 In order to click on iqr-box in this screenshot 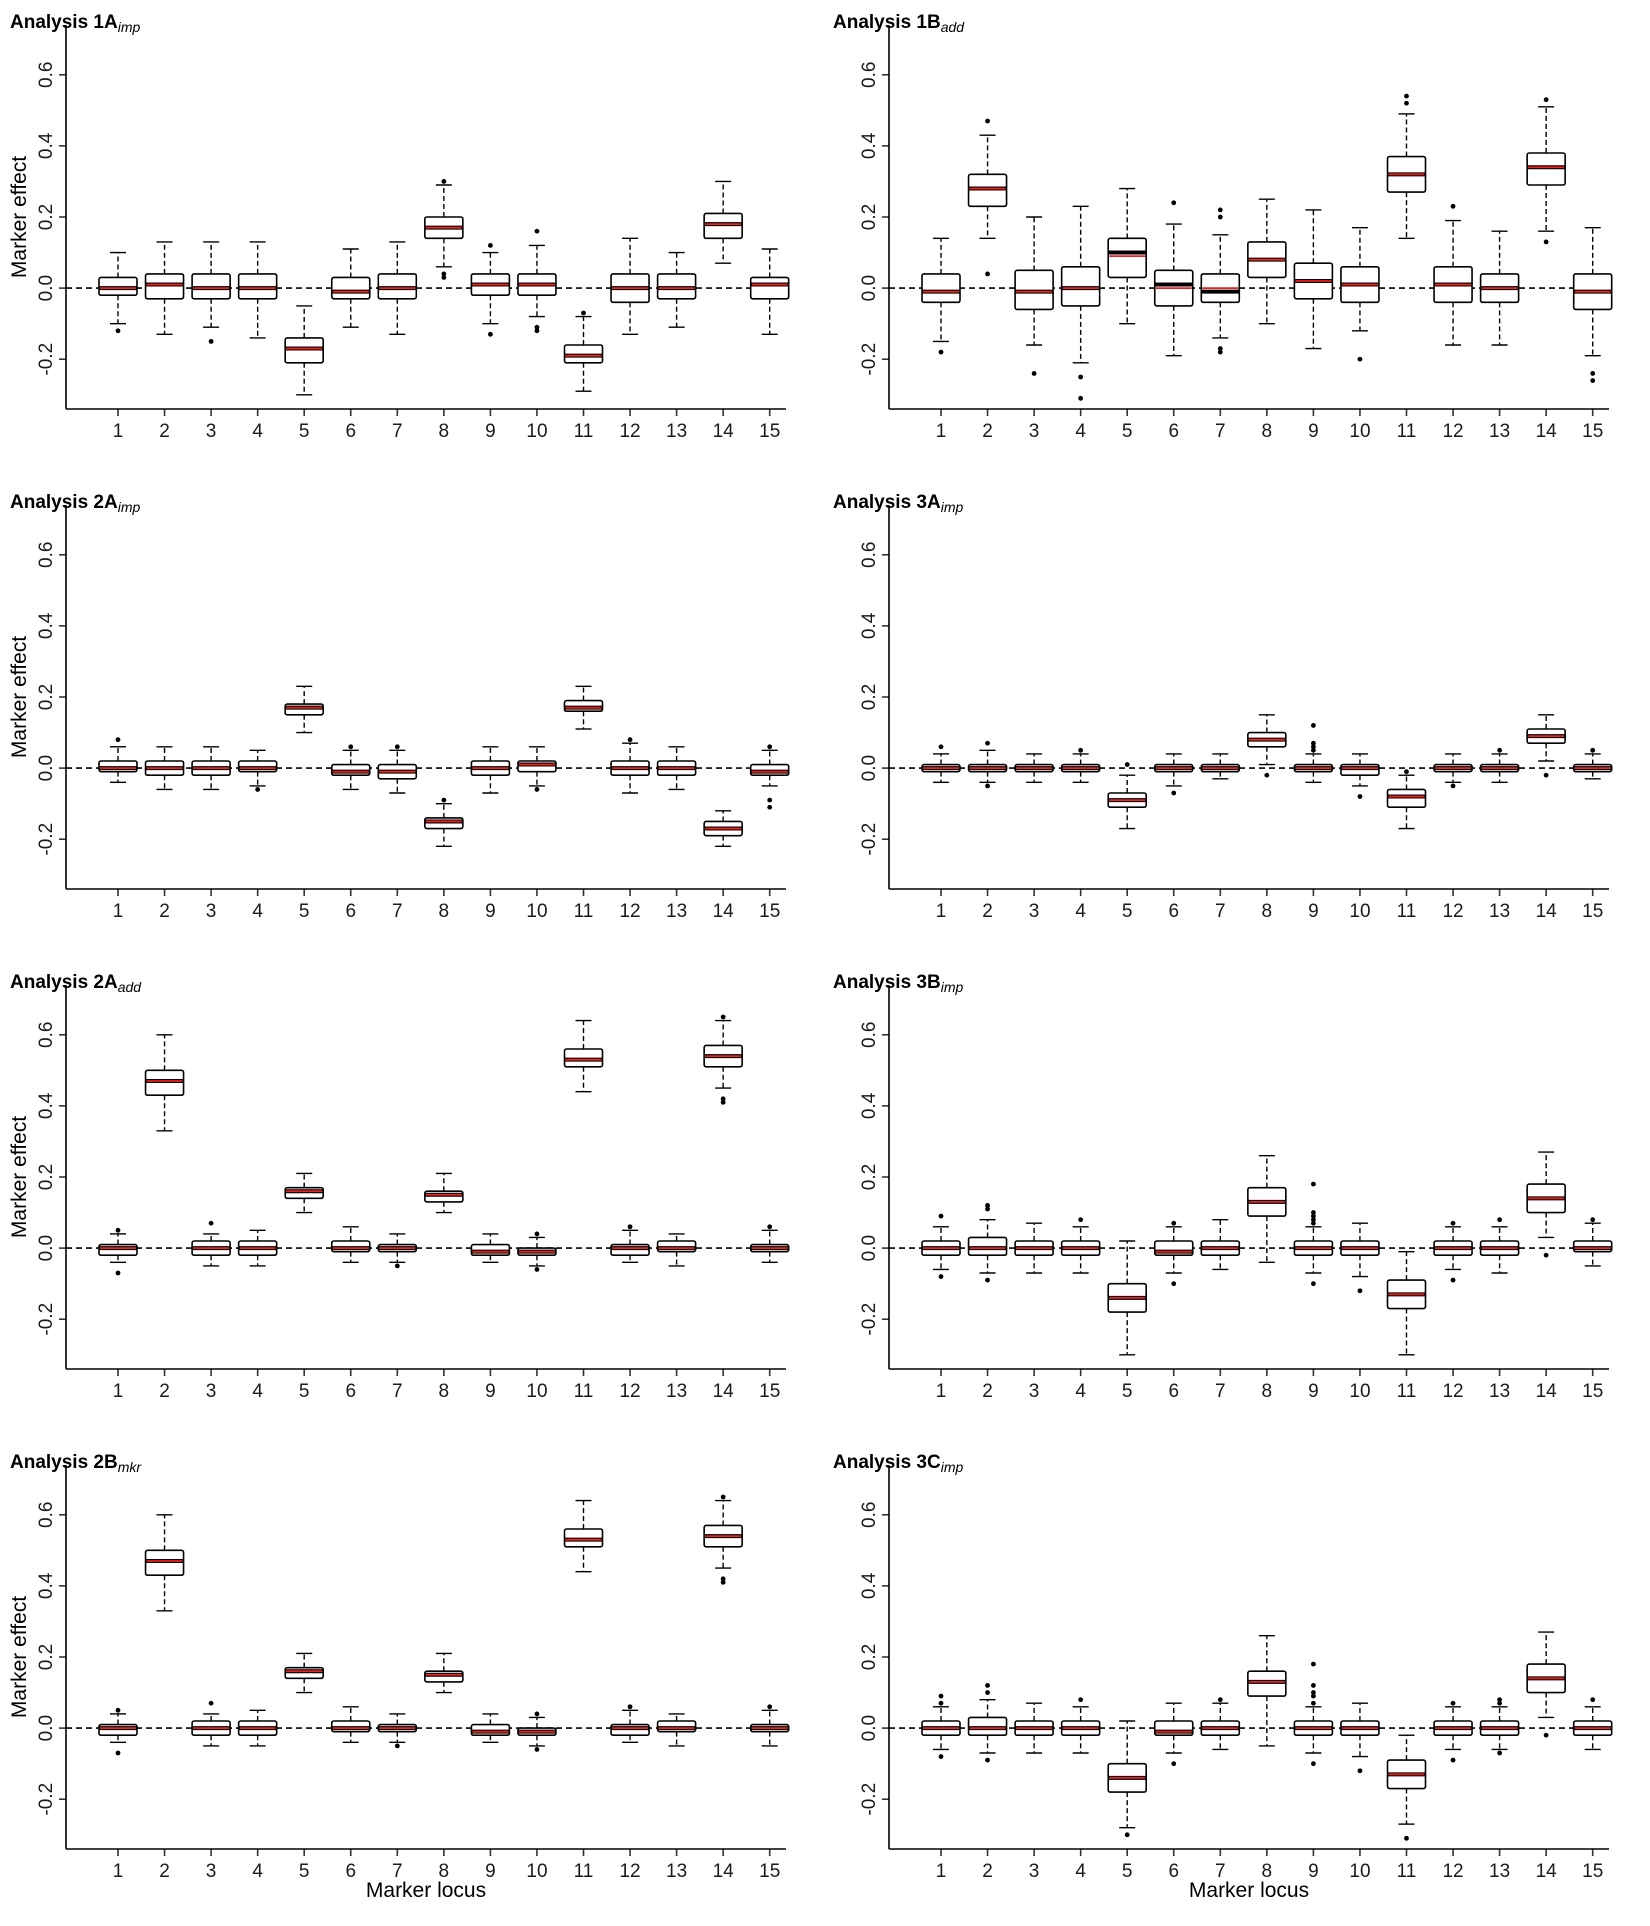, I will do `click(1127, 258)`.